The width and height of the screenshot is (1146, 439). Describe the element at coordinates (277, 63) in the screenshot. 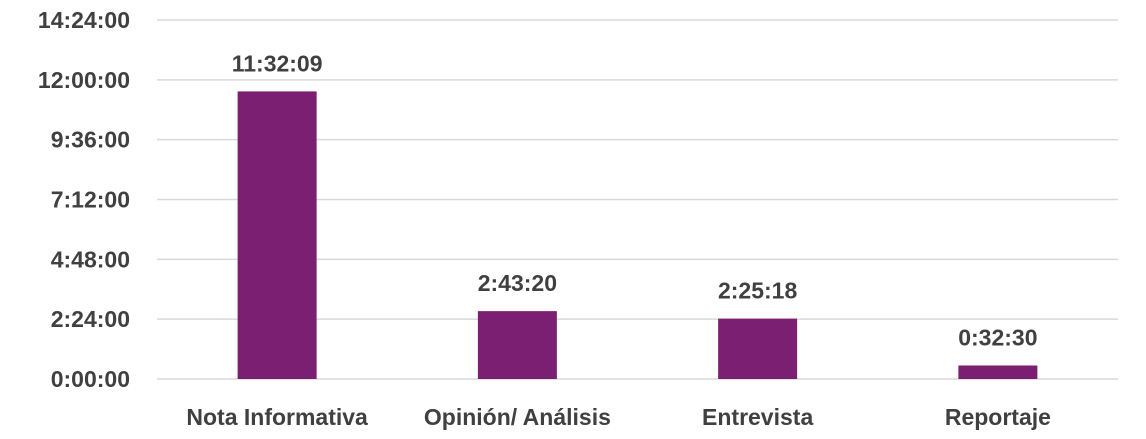

I see `bar-value-label: 11:32:09` at that location.